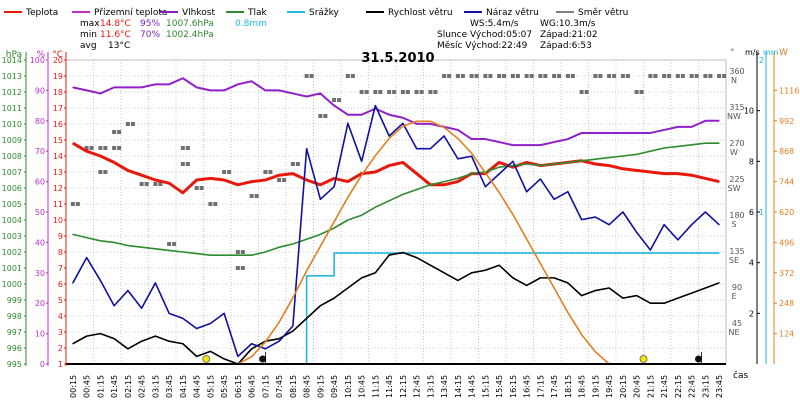 The image size is (800, 400). What do you see at coordinates (664, 386) in the screenshot?
I see `x-tick-label: 21:45` at bounding box center [664, 386].